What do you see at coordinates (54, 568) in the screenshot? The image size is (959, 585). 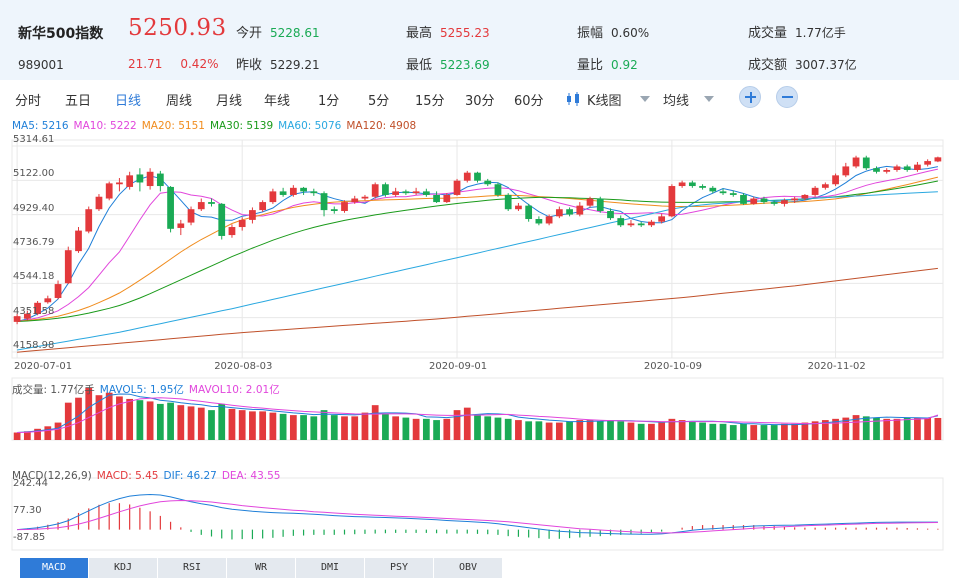 I see `tab-macd: MACD` at bounding box center [54, 568].